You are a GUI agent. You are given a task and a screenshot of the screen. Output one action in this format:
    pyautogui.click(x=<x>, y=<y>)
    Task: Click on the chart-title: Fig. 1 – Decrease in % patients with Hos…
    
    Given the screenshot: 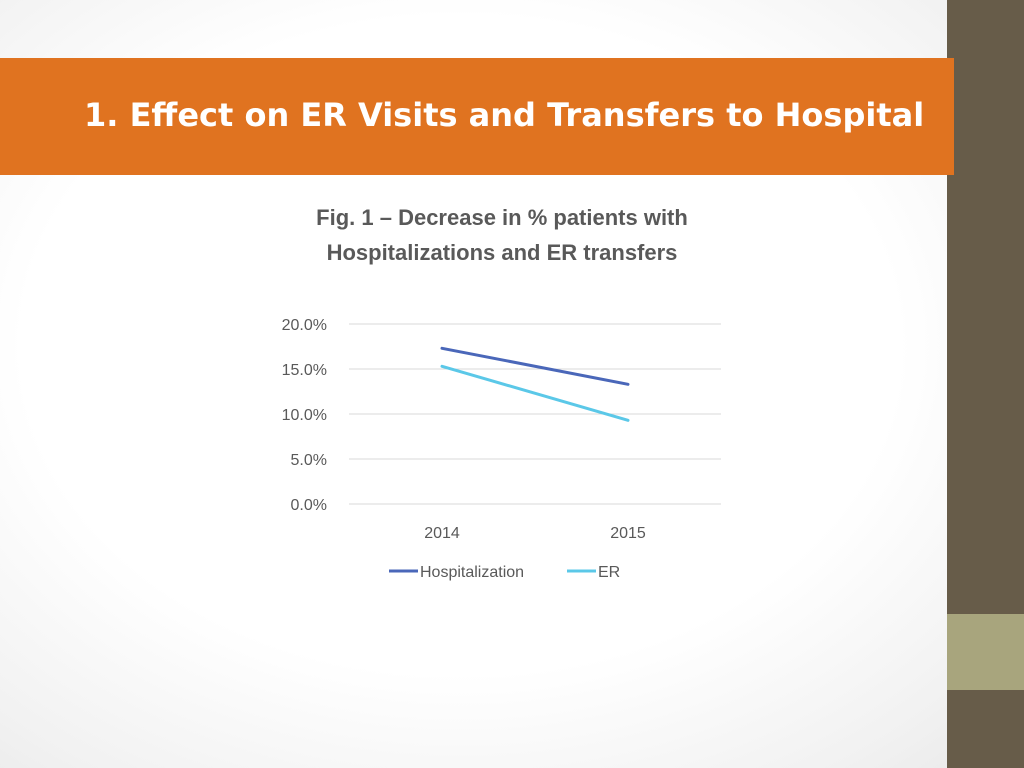 What is the action you would take?
    pyautogui.click(x=502, y=235)
    